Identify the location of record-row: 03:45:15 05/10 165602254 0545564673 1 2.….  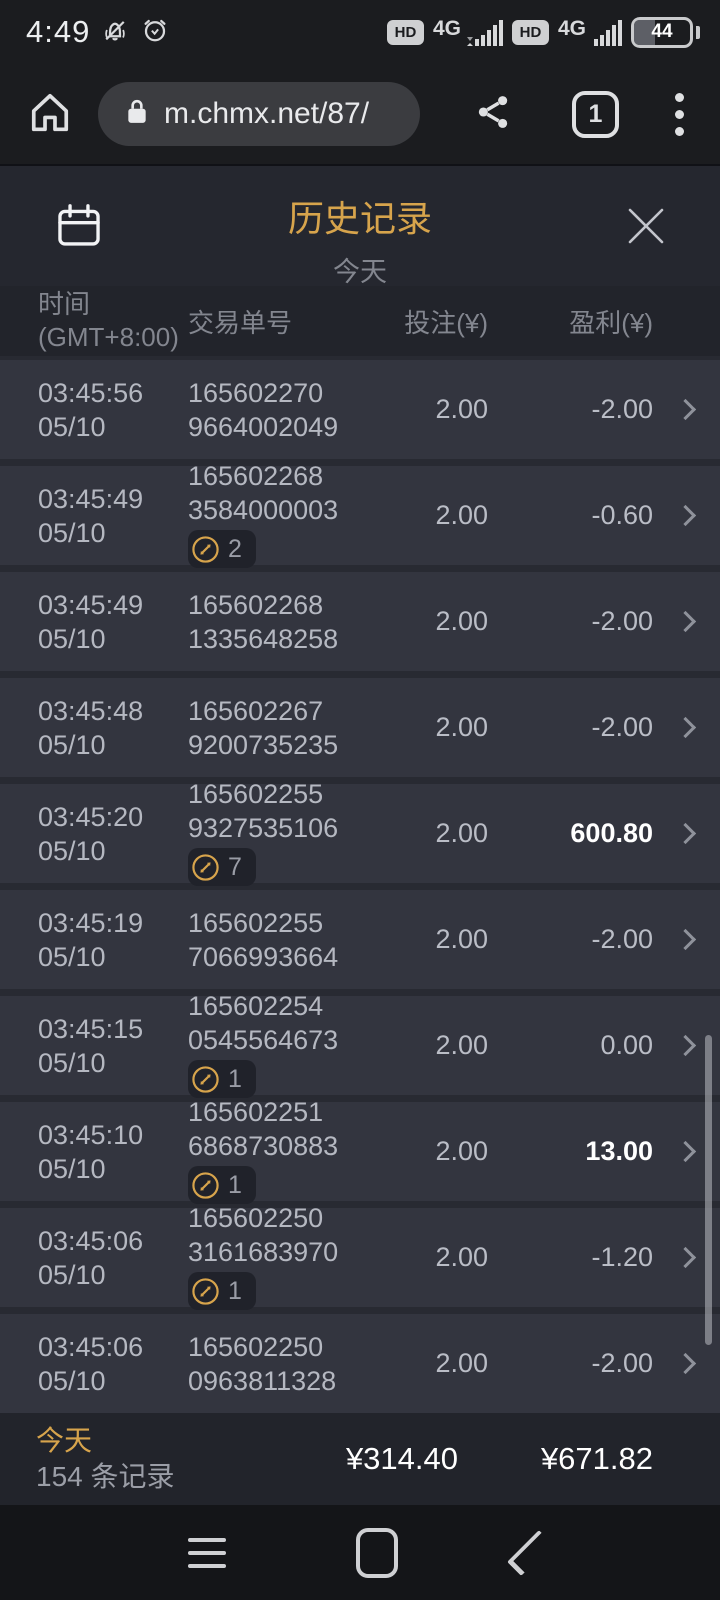
(360, 1045).